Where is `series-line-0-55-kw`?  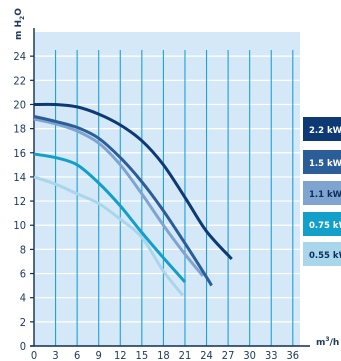
series-line-0-55-kw is located at coordinates (108, 236).